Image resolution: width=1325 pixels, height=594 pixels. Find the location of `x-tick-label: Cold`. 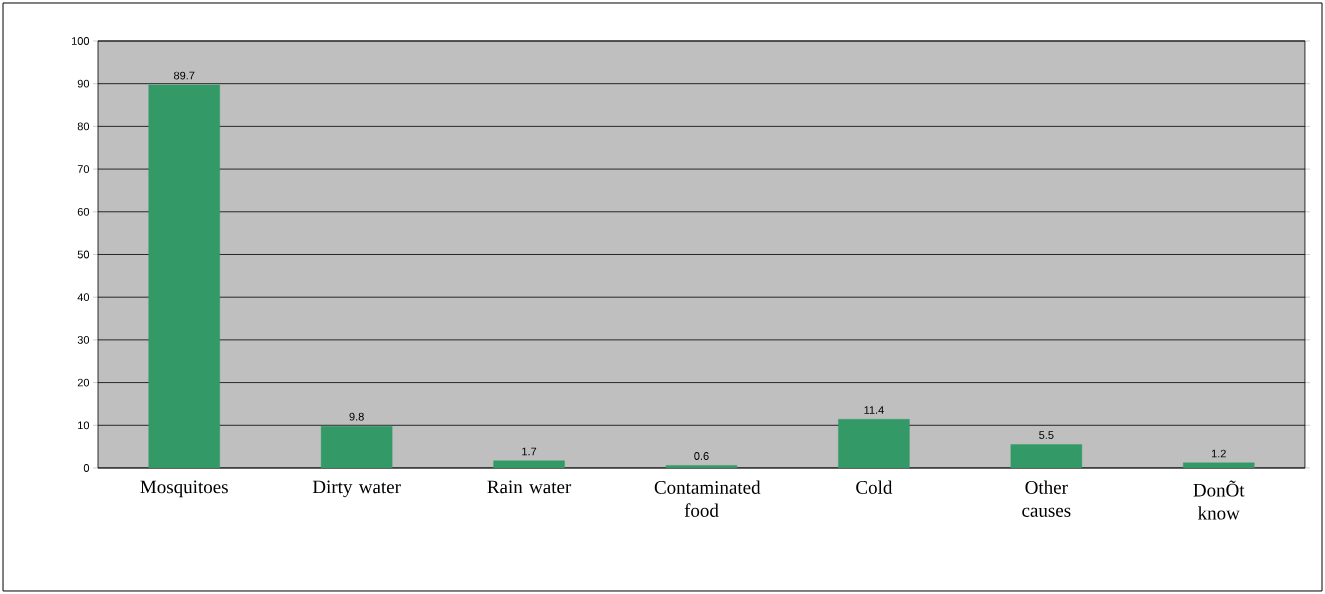

x-tick-label: Cold is located at coordinates (874, 487).